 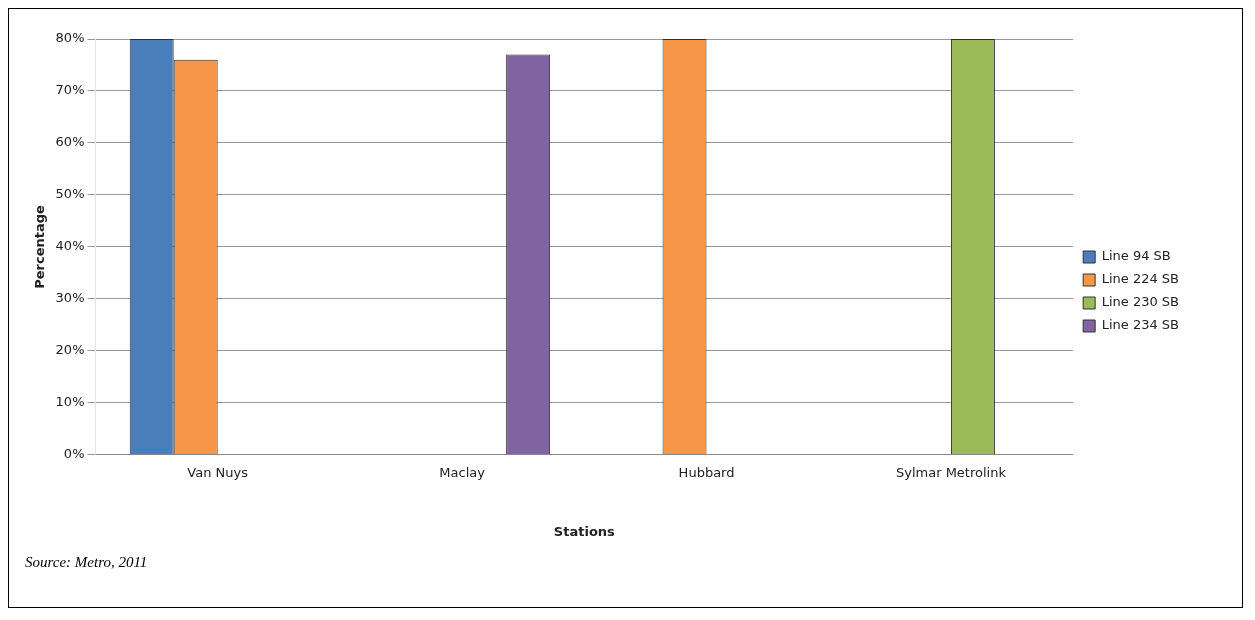 What do you see at coordinates (1136, 256) in the screenshot?
I see `legend-label: Line 94 SB` at bounding box center [1136, 256].